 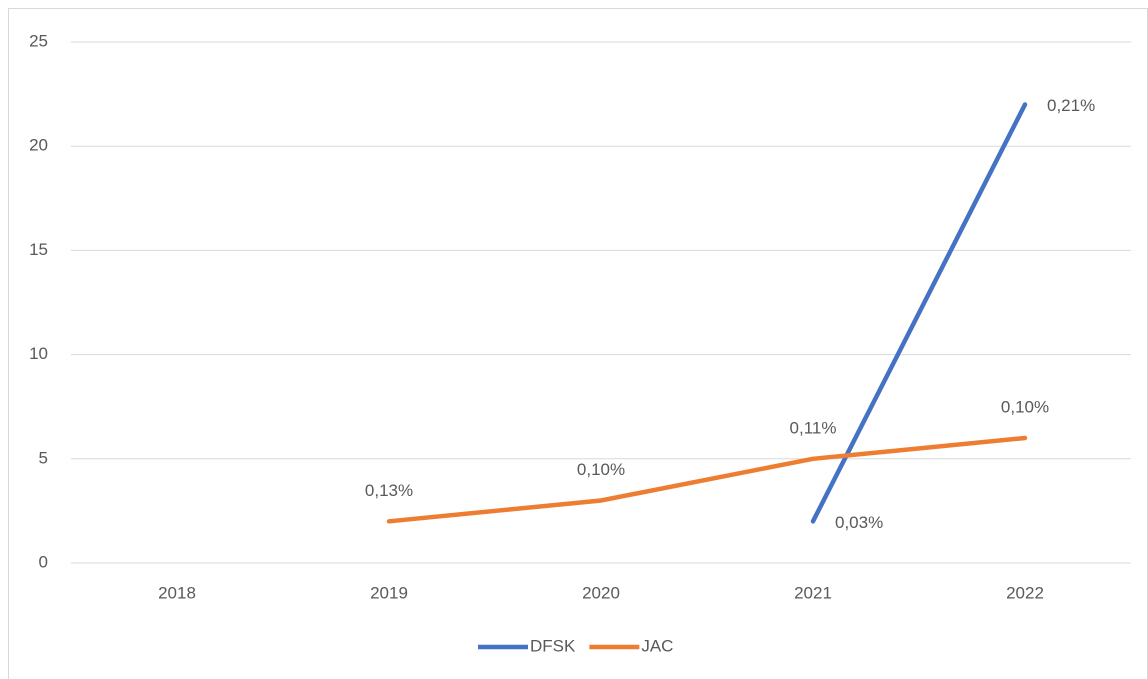 What do you see at coordinates (389, 490) in the screenshot?
I see `data-label: 0,13%` at bounding box center [389, 490].